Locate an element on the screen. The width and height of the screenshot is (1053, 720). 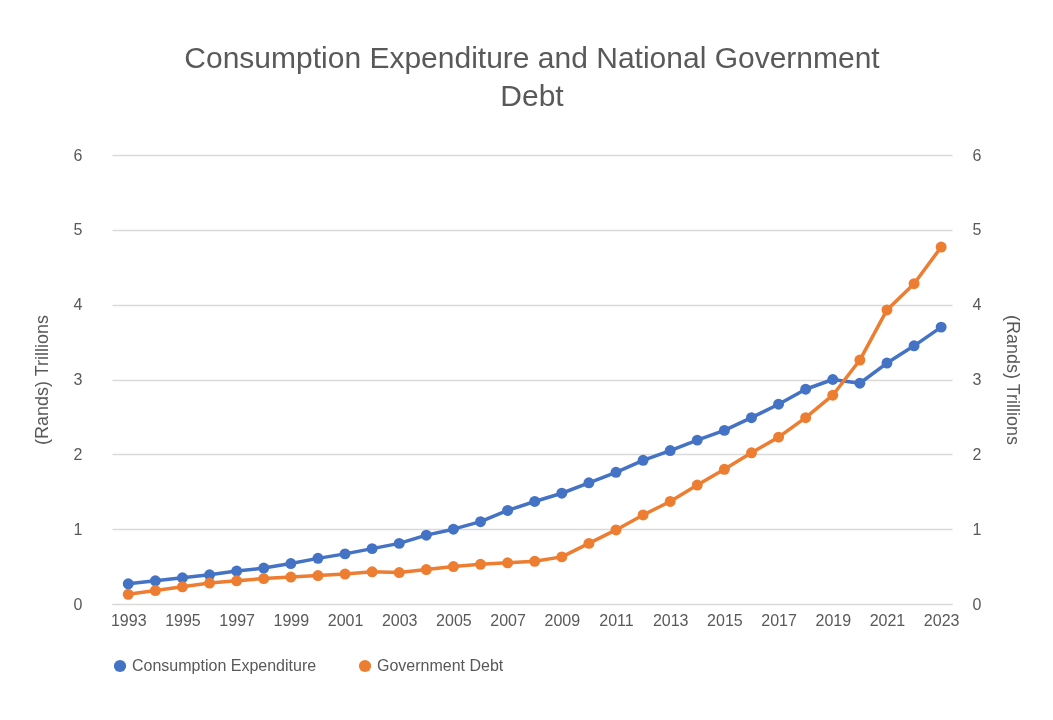
y2-axis-title: (Rands) Trillions is located at coordinates (1013, 380).